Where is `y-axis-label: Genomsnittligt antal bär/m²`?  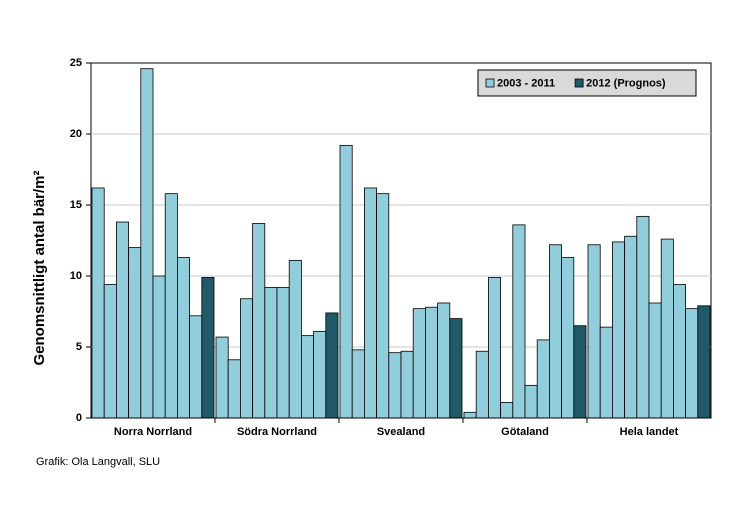 y-axis-label: Genomsnittligt antal bär/m² is located at coordinates (39, 267).